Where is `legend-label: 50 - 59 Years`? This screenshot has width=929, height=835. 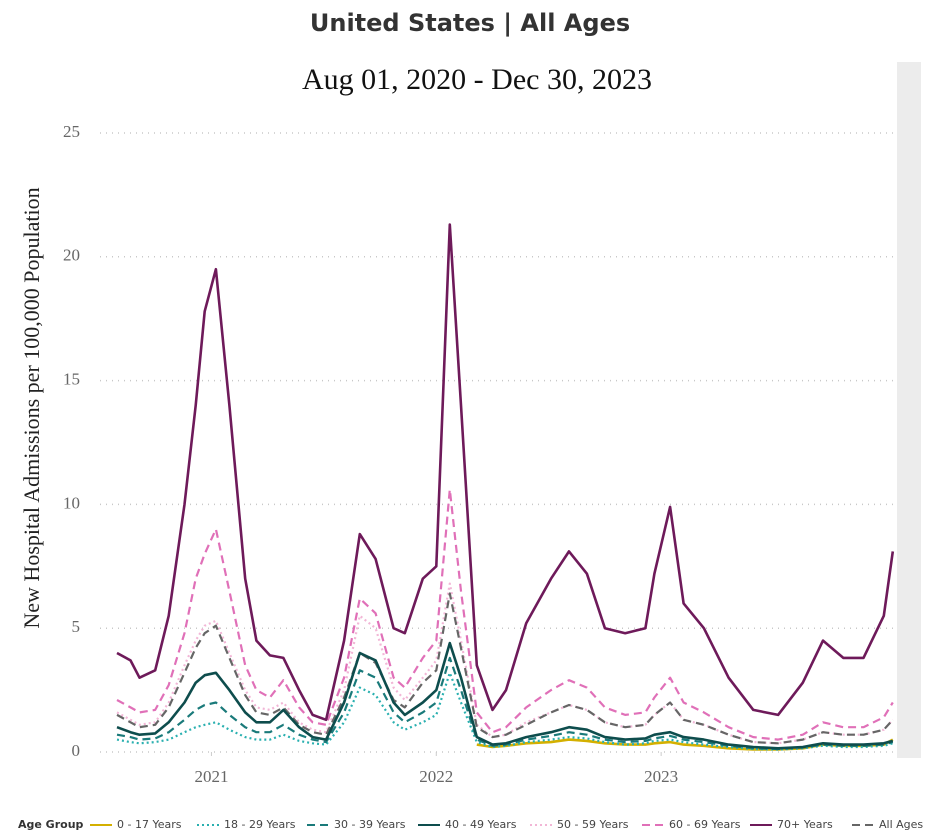 legend-label: 50 - 59 Years is located at coordinates (593, 824).